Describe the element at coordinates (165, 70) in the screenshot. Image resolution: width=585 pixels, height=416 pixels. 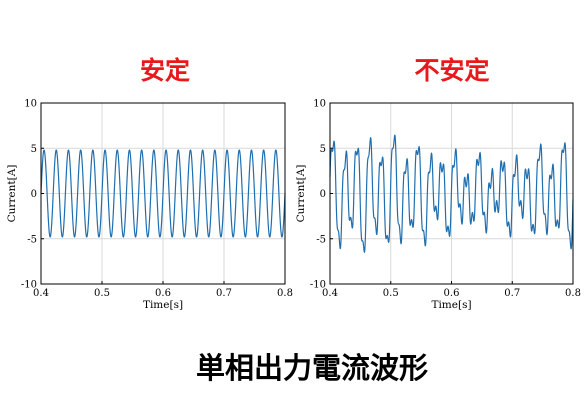
I see `chart-title: 安定` at that location.